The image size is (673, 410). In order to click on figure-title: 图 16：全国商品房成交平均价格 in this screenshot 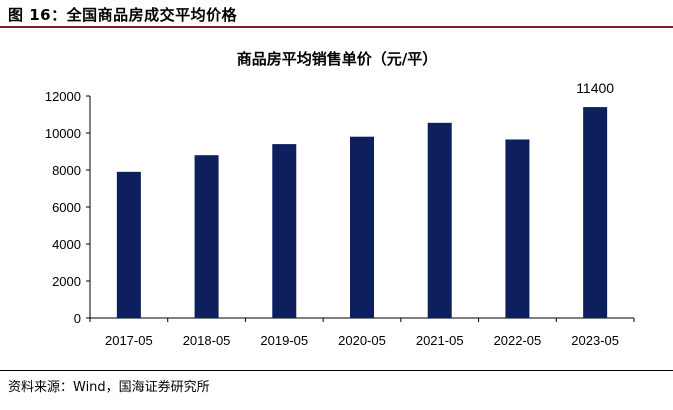, I will do `click(123, 15)`.